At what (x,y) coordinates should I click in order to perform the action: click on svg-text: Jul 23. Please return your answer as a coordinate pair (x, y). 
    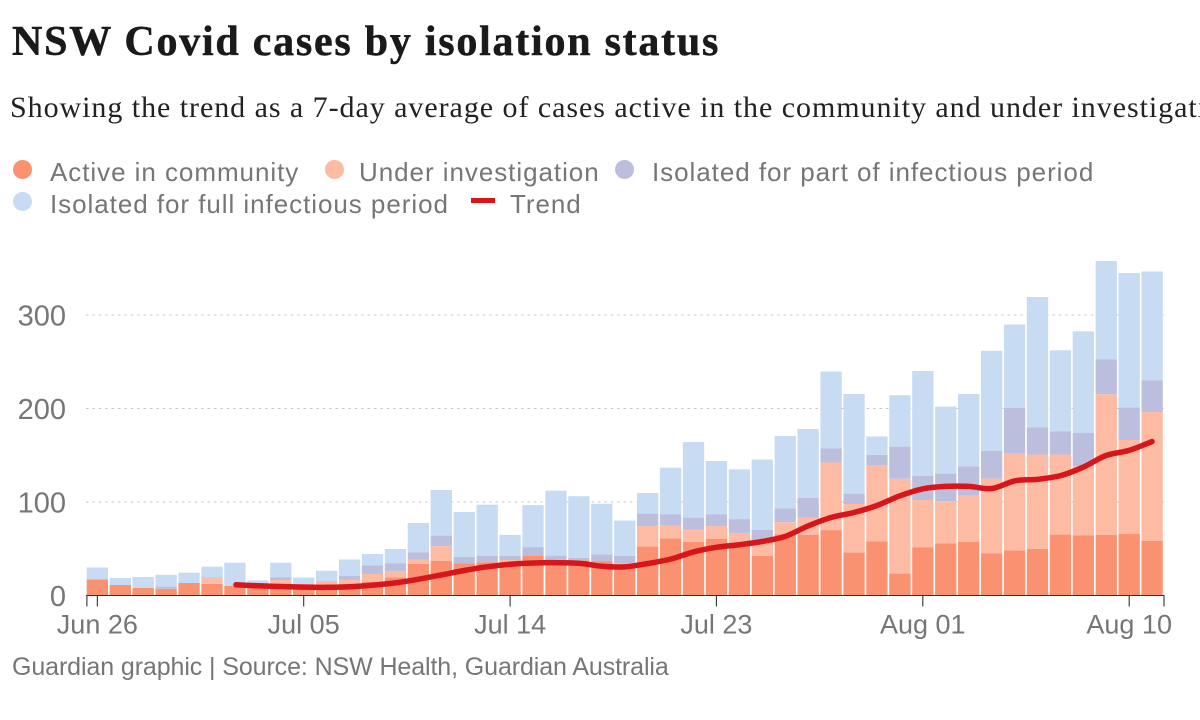
    Looking at the image, I should click on (716, 625).